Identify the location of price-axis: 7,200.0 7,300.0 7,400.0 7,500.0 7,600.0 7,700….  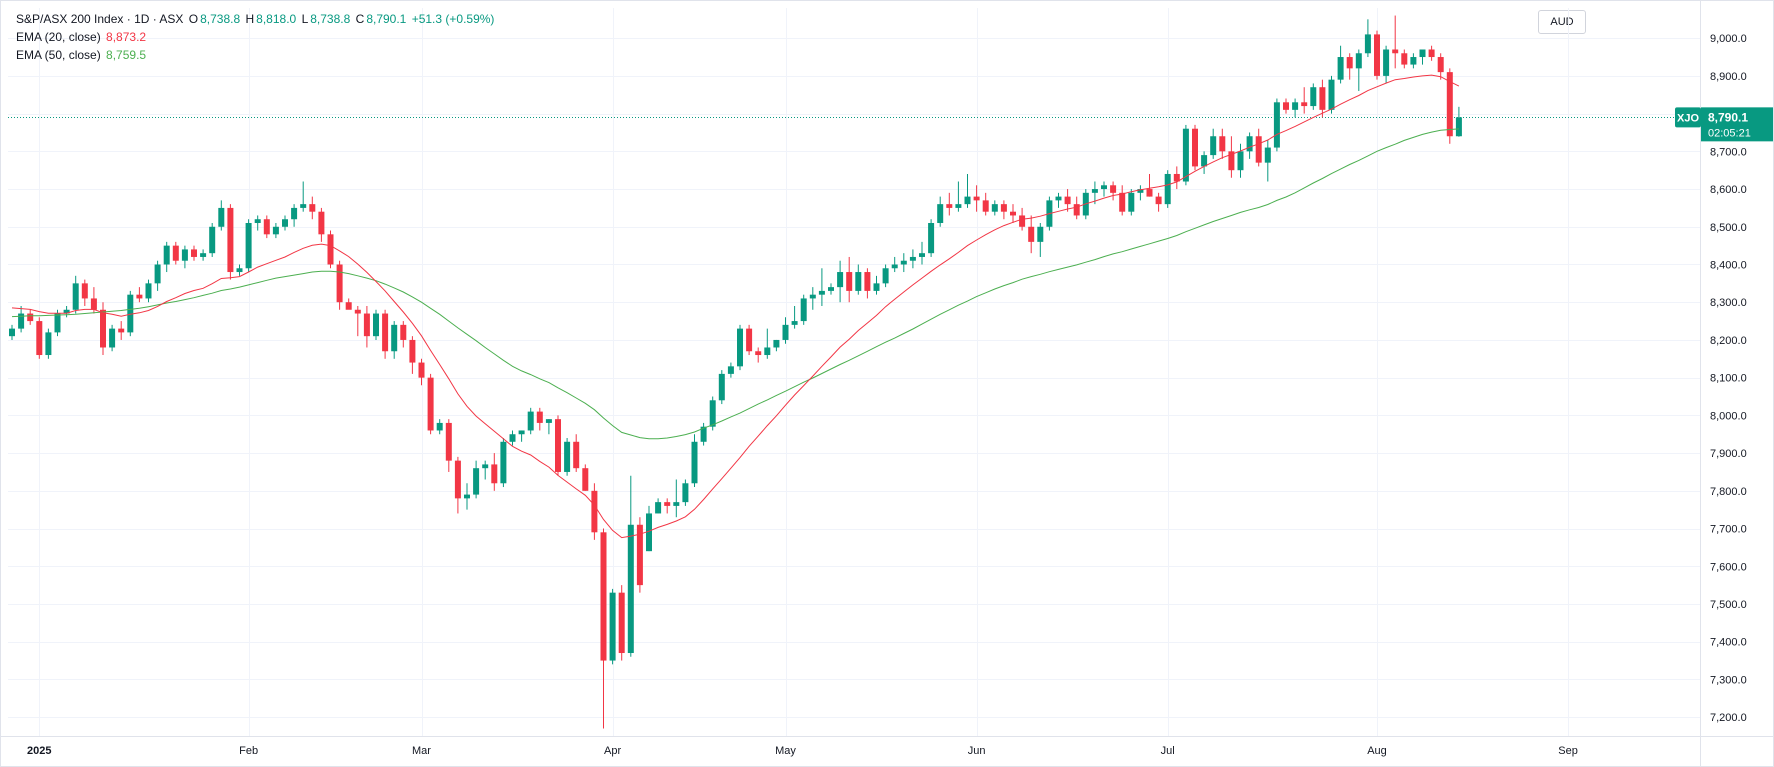
(1728, 378).